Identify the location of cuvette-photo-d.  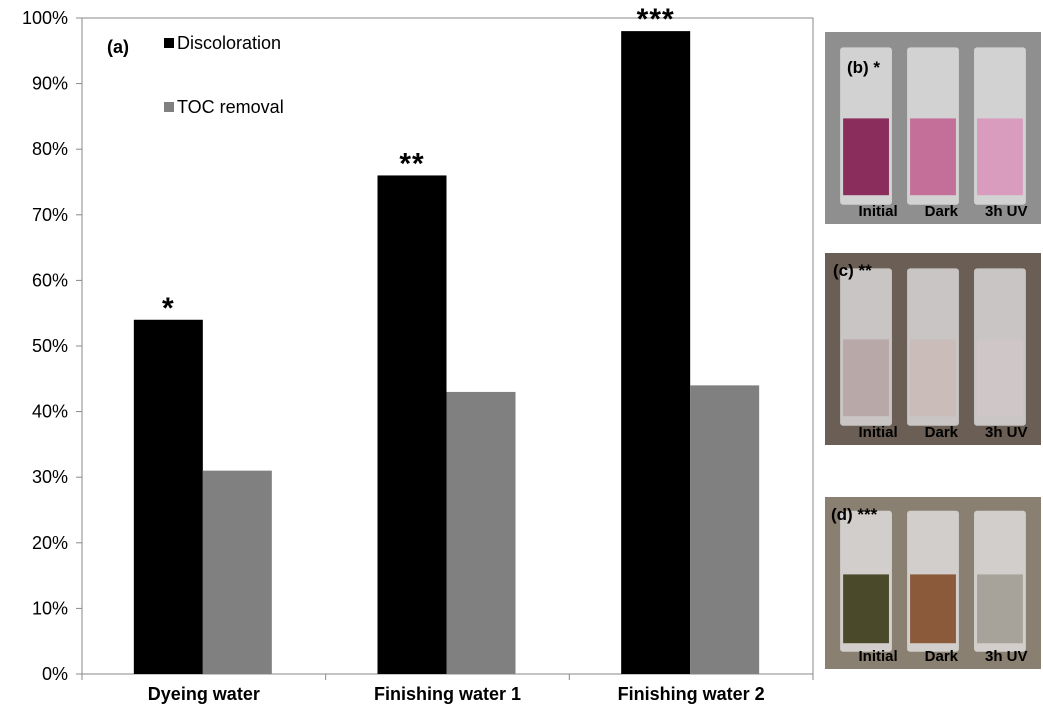
(933, 583).